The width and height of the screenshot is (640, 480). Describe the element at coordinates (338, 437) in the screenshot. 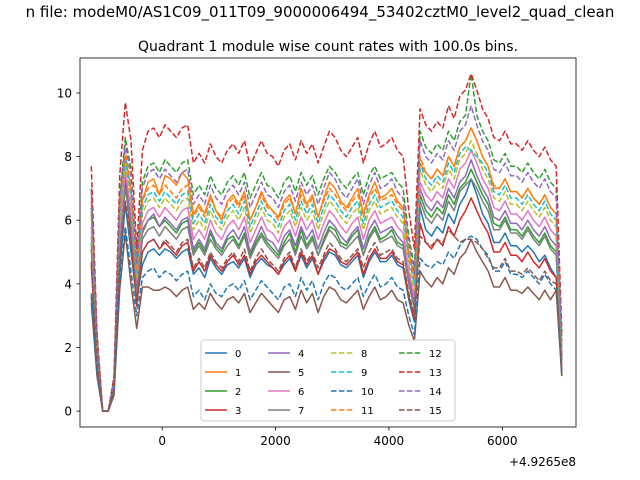

I see `x-axis: 0 2000 4000 6000` at that location.